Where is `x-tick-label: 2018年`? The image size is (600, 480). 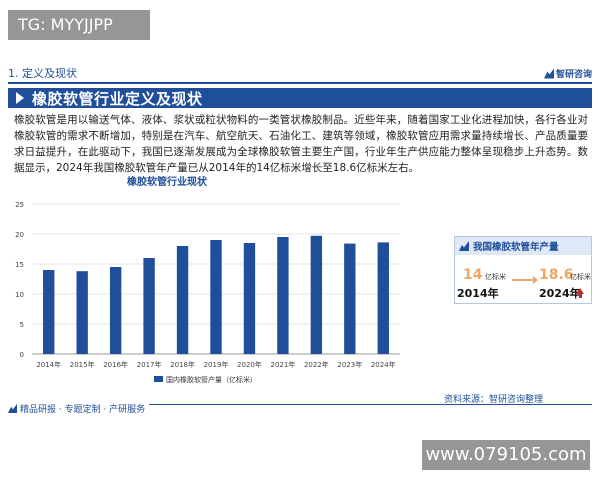 x-tick-label: 2018年 is located at coordinates (182, 364).